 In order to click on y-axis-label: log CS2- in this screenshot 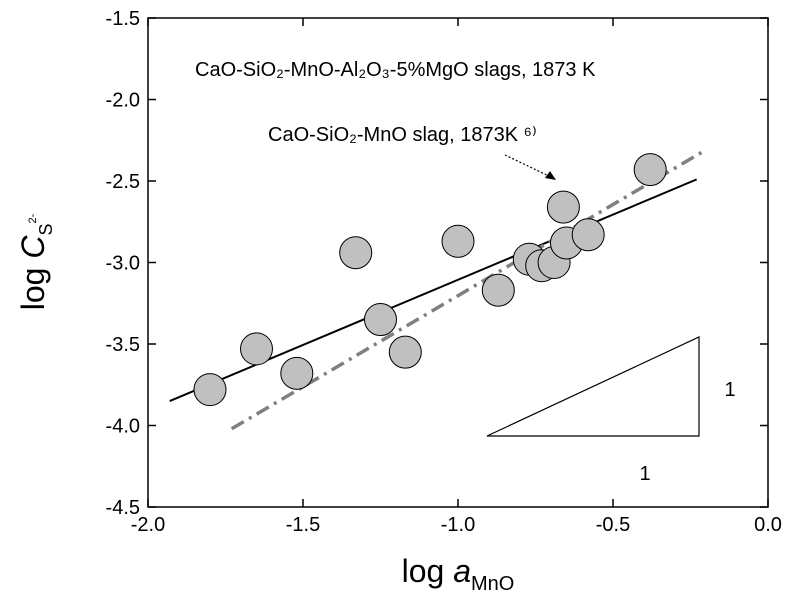, I will do `click(35, 261)`.